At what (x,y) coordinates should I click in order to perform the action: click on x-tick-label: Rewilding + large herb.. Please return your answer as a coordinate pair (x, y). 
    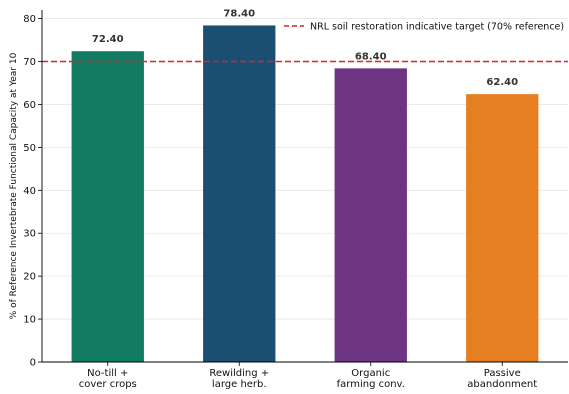
    Looking at the image, I should click on (239, 379).